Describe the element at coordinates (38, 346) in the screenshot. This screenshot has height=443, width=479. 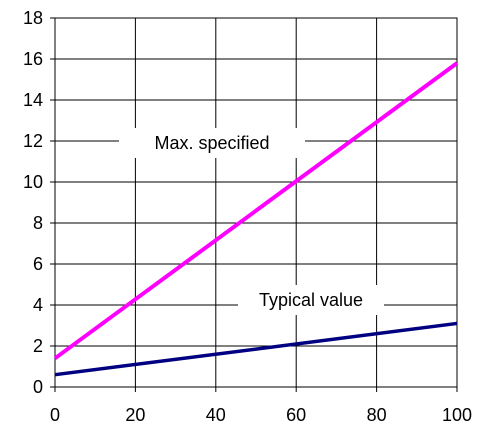
I see `y-tick-label: 2` at that location.